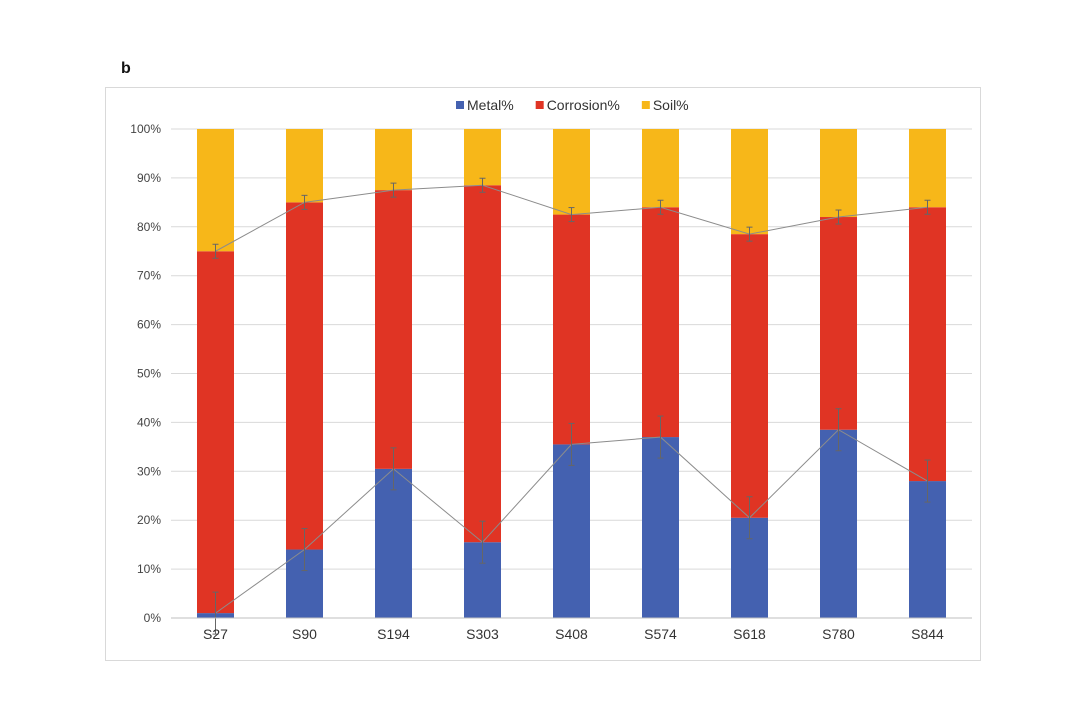 This screenshot has height=720, width=1080. I want to click on legend-label: Corrosion%, so click(583, 105).